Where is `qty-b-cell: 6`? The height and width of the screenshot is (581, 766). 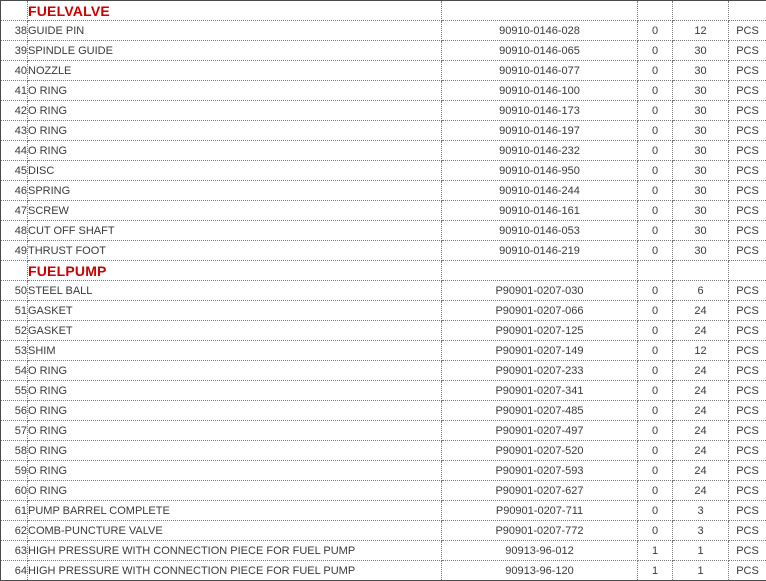
qty-b-cell: 6 is located at coordinates (700, 290).